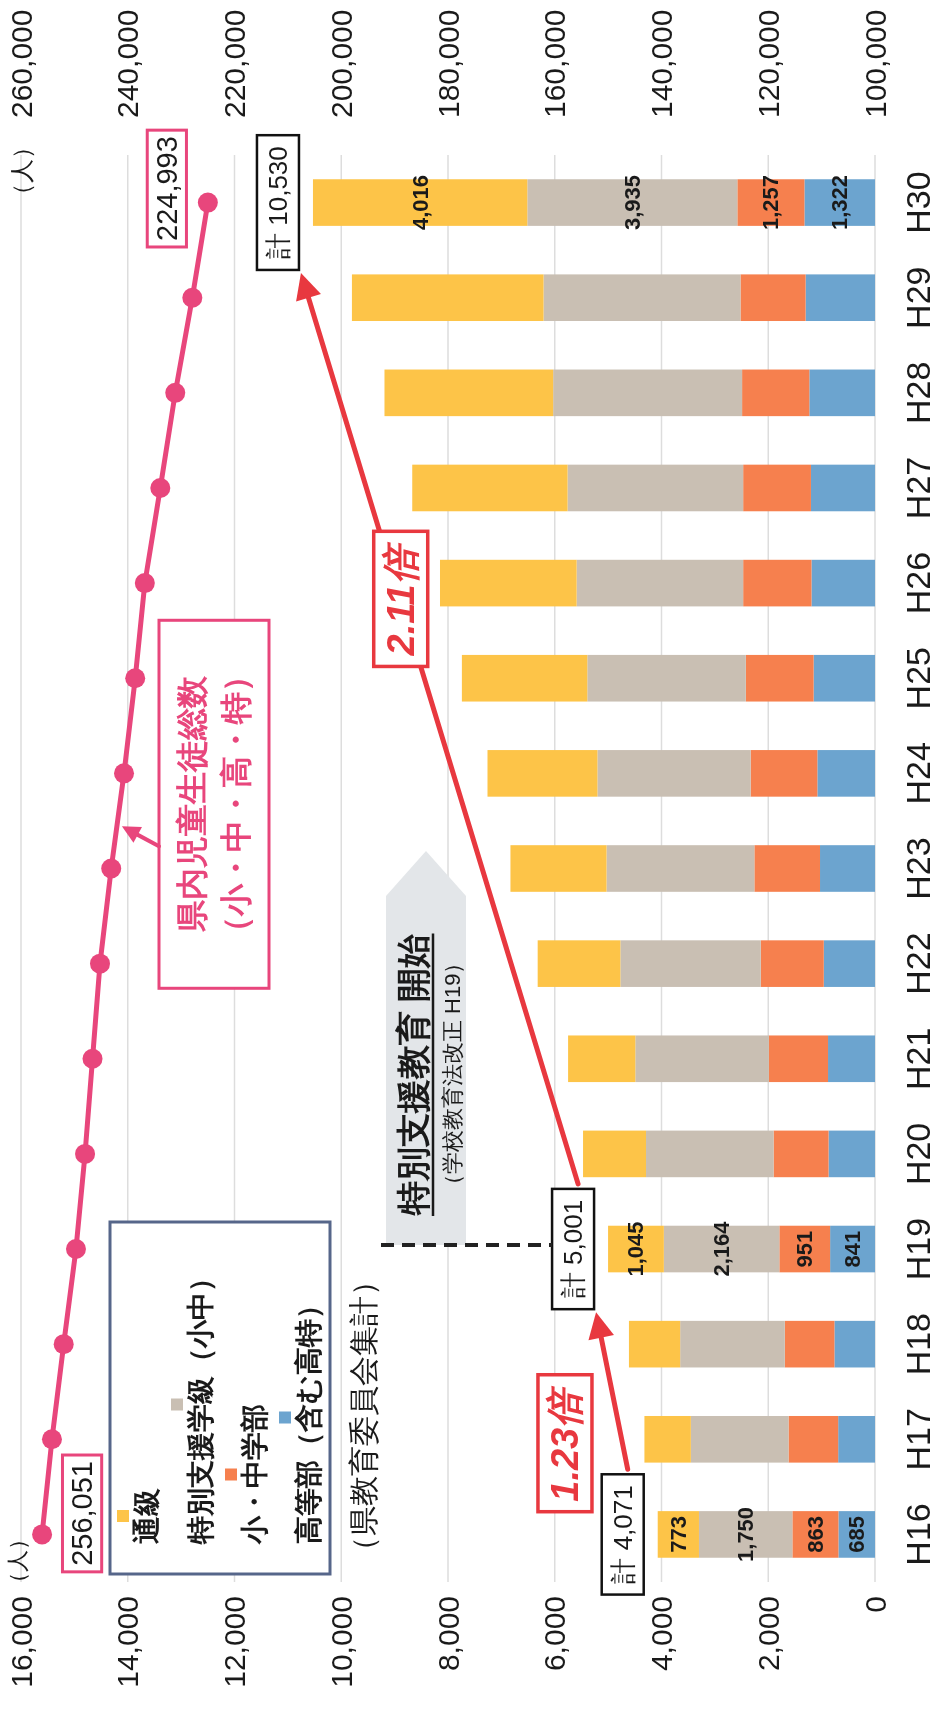  What do you see at coordinates (128, 63) in the screenshot?
I see `x2-tick-label: 240,000` at bounding box center [128, 63].